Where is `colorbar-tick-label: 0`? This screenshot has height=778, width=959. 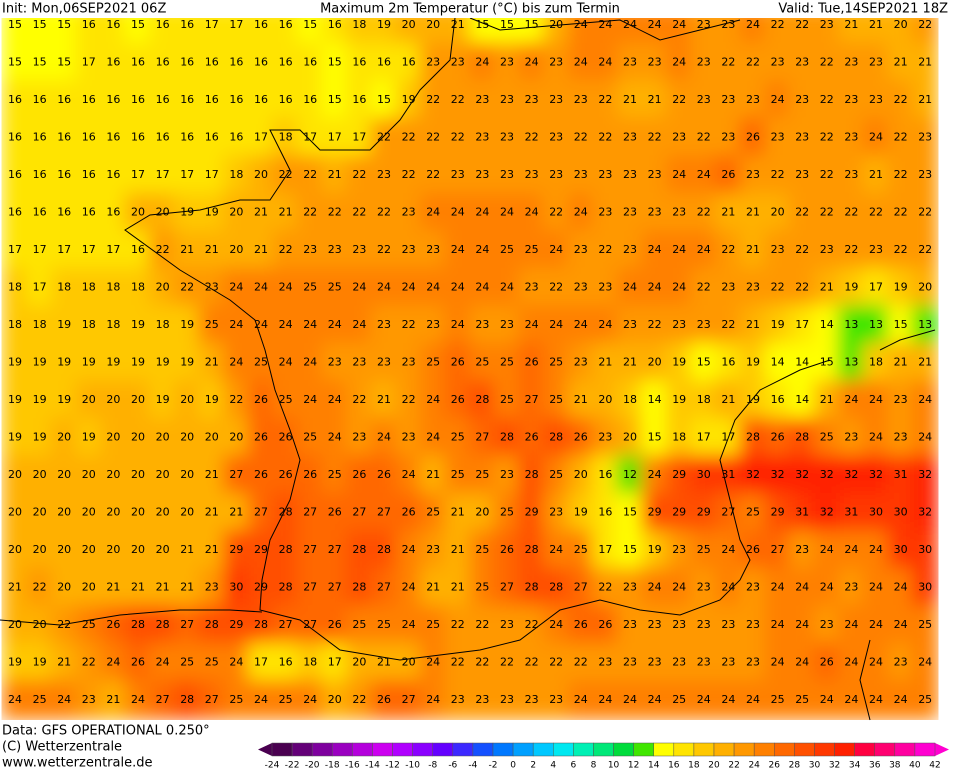 colorbar-tick-label: 0 is located at coordinates (513, 766).